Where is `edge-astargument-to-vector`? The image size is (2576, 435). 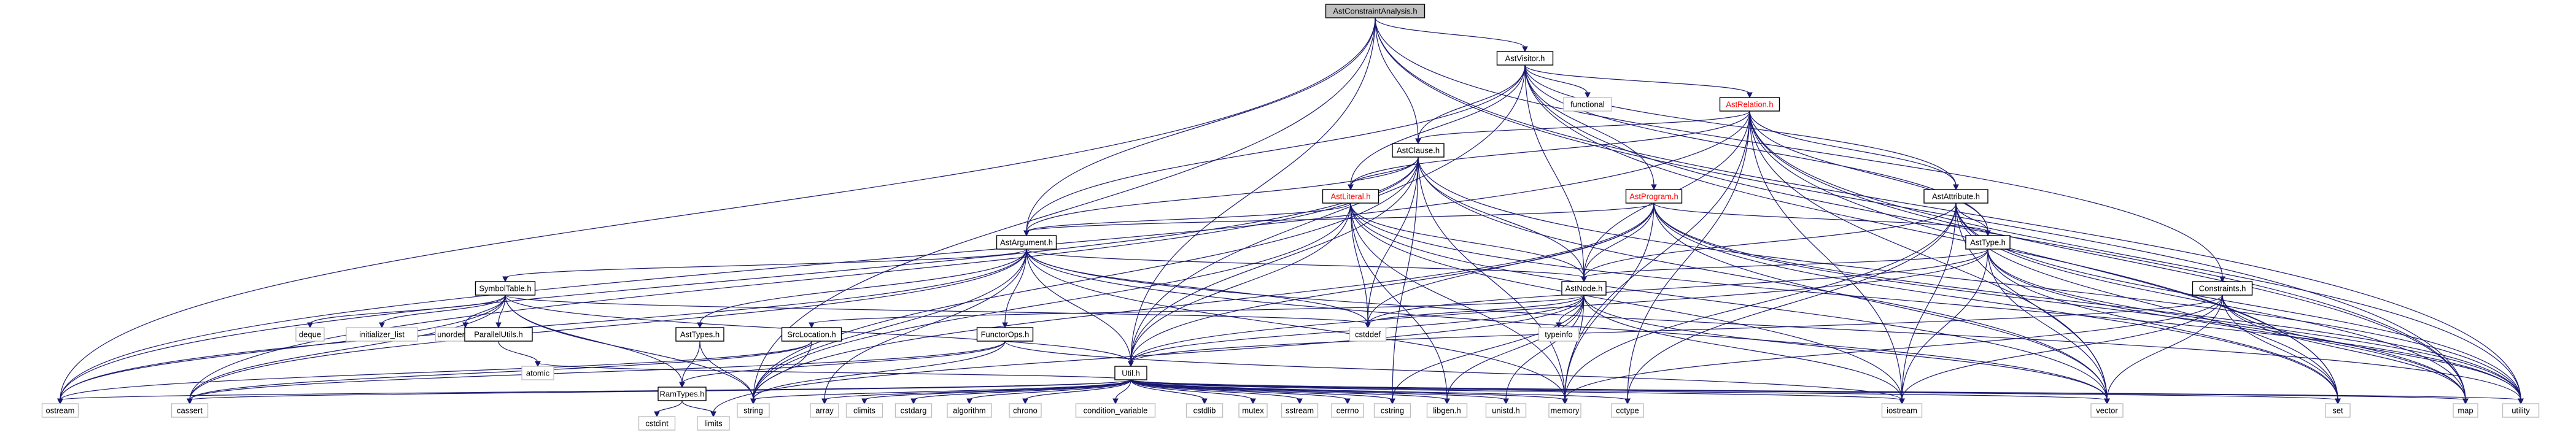 edge-astargument-to-vector is located at coordinates (1567, 325).